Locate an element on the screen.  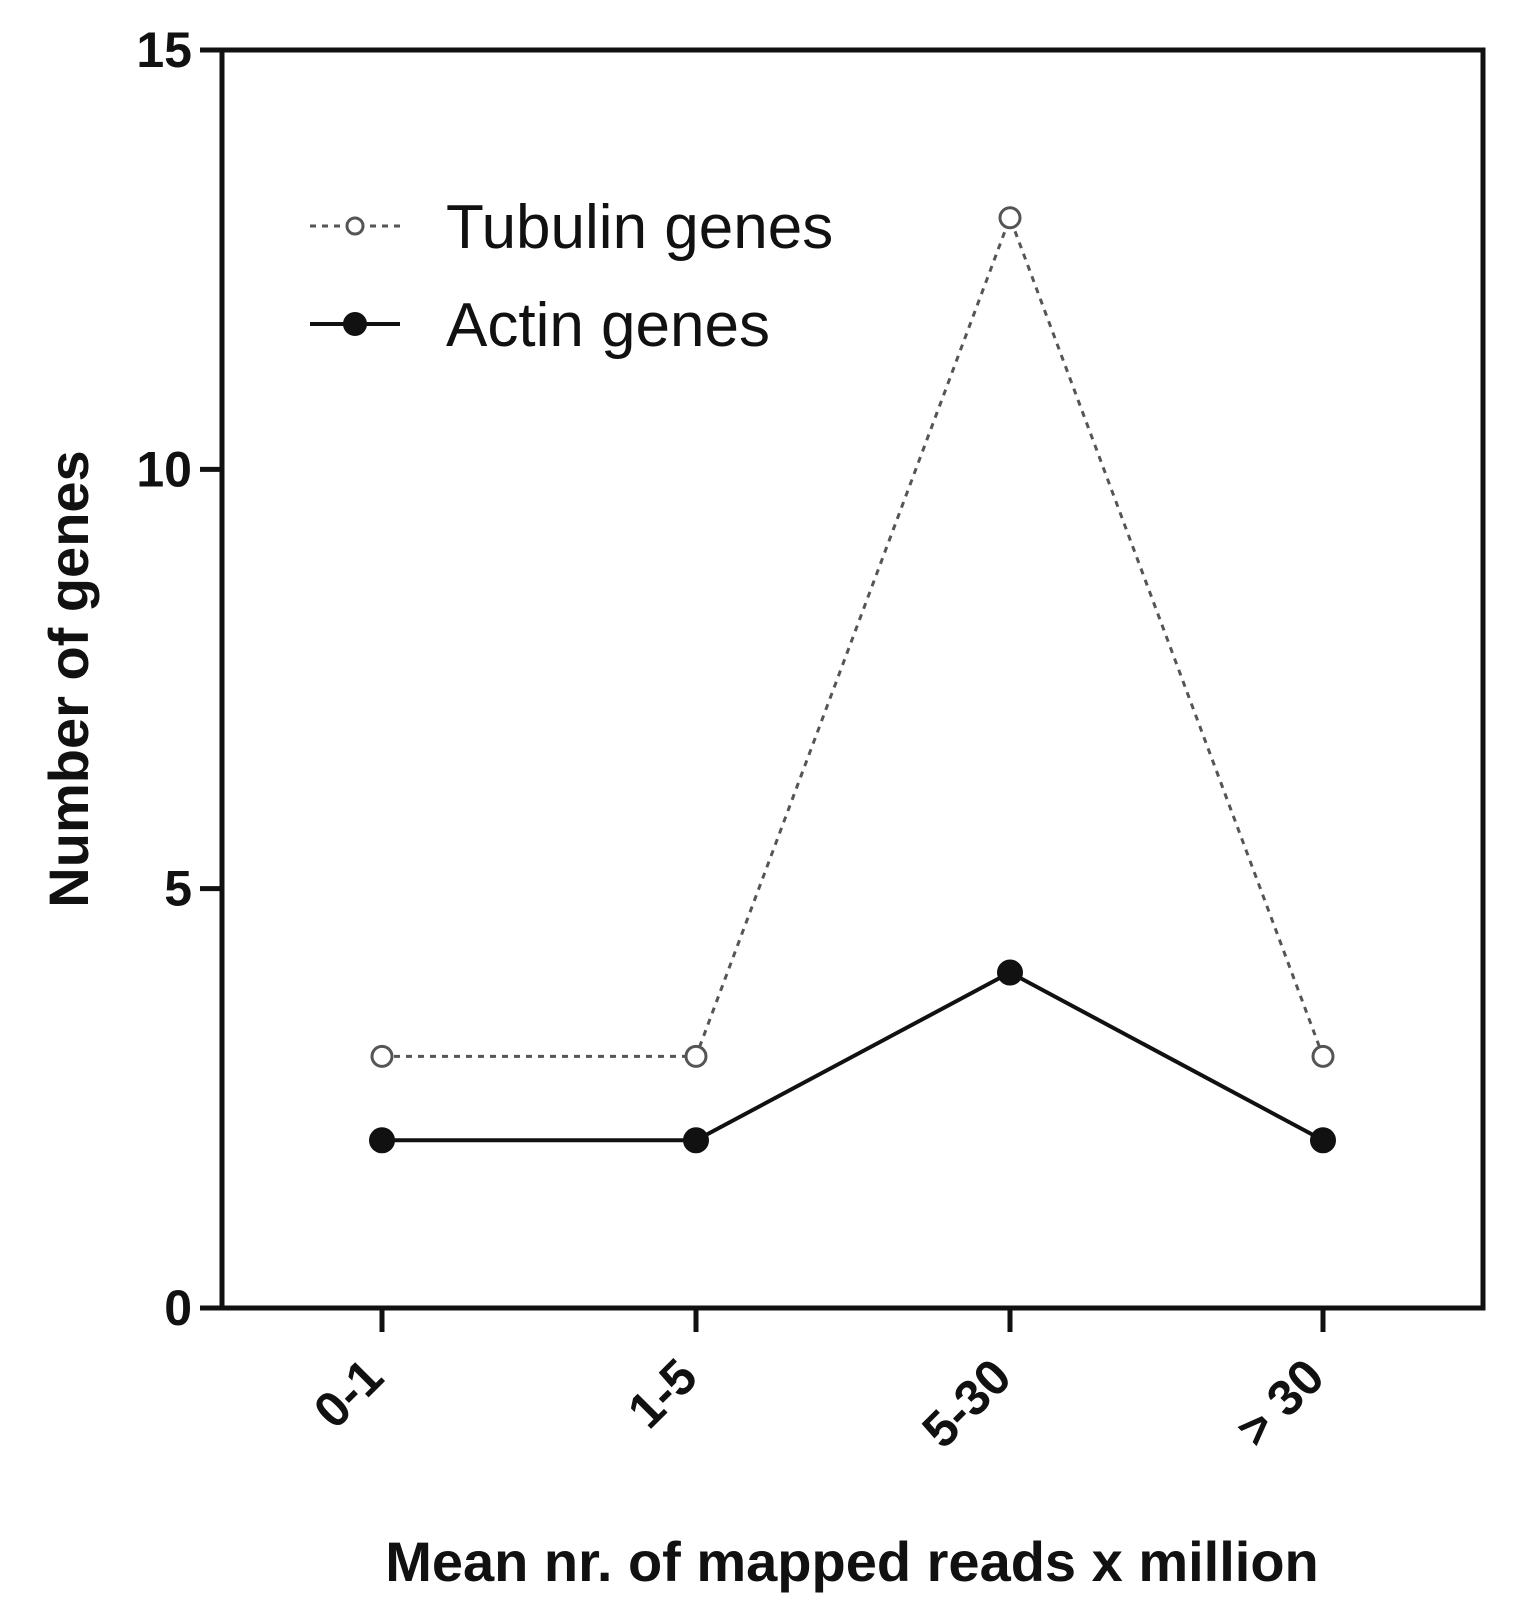
legend-label: Actin genes is located at coordinates (608, 325).